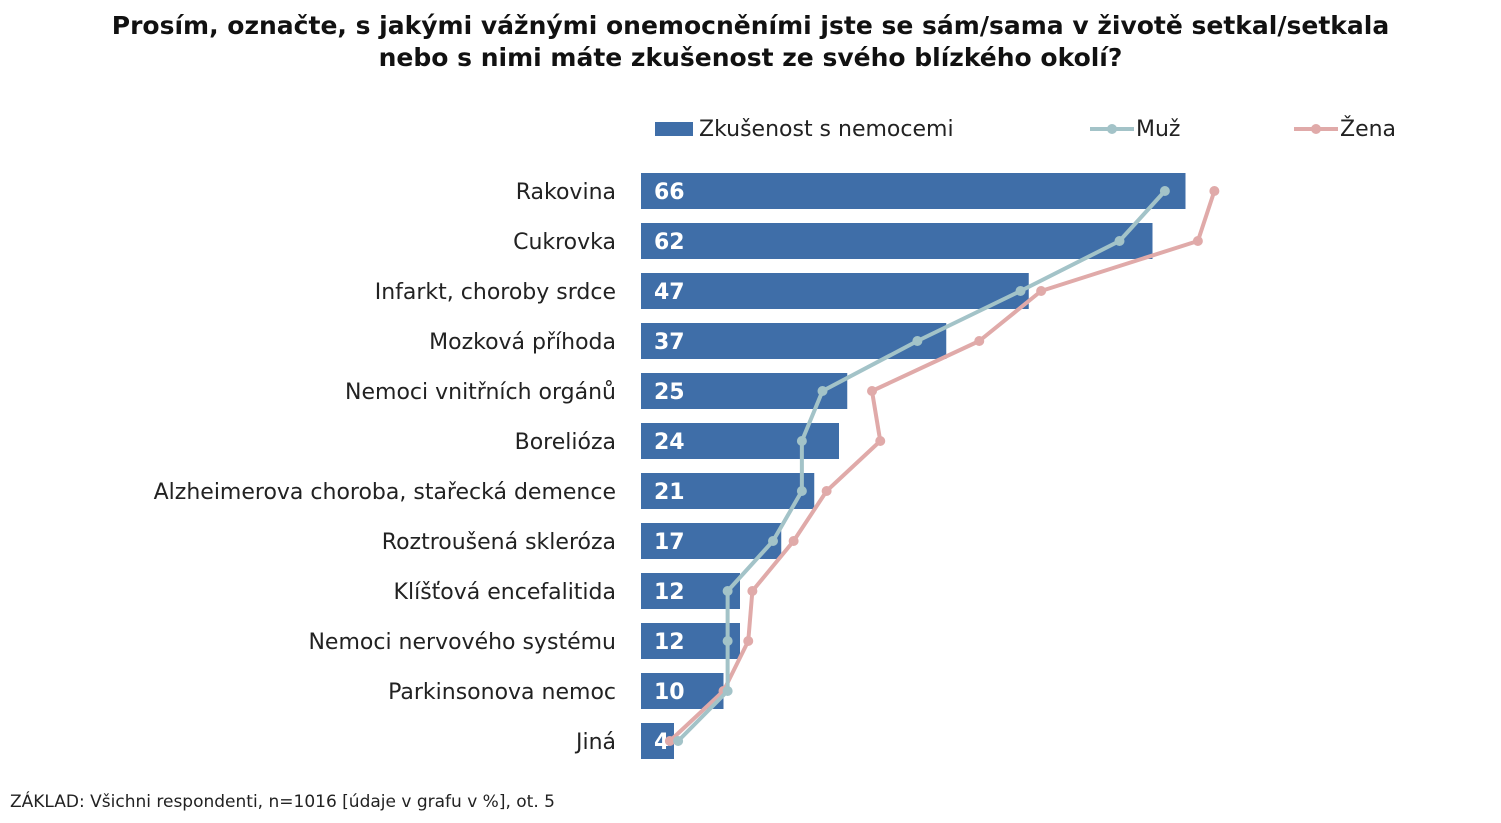  Describe the element at coordinates (669, 442) in the screenshot. I see `bar-value-label: 24` at that location.